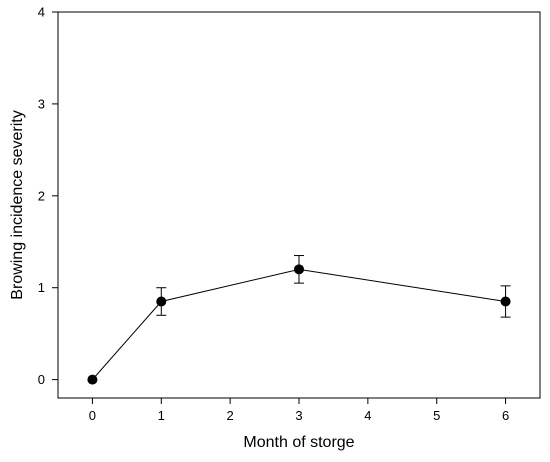 This screenshot has width=550, height=462. I want to click on y-axis-title: Browing incidence severity, so click(17, 204).